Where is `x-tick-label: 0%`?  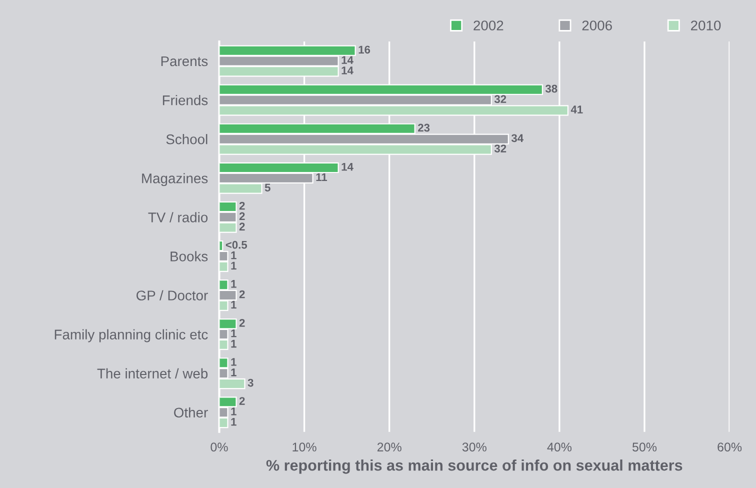
x-tick-label: 0% is located at coordinates (219, 447).